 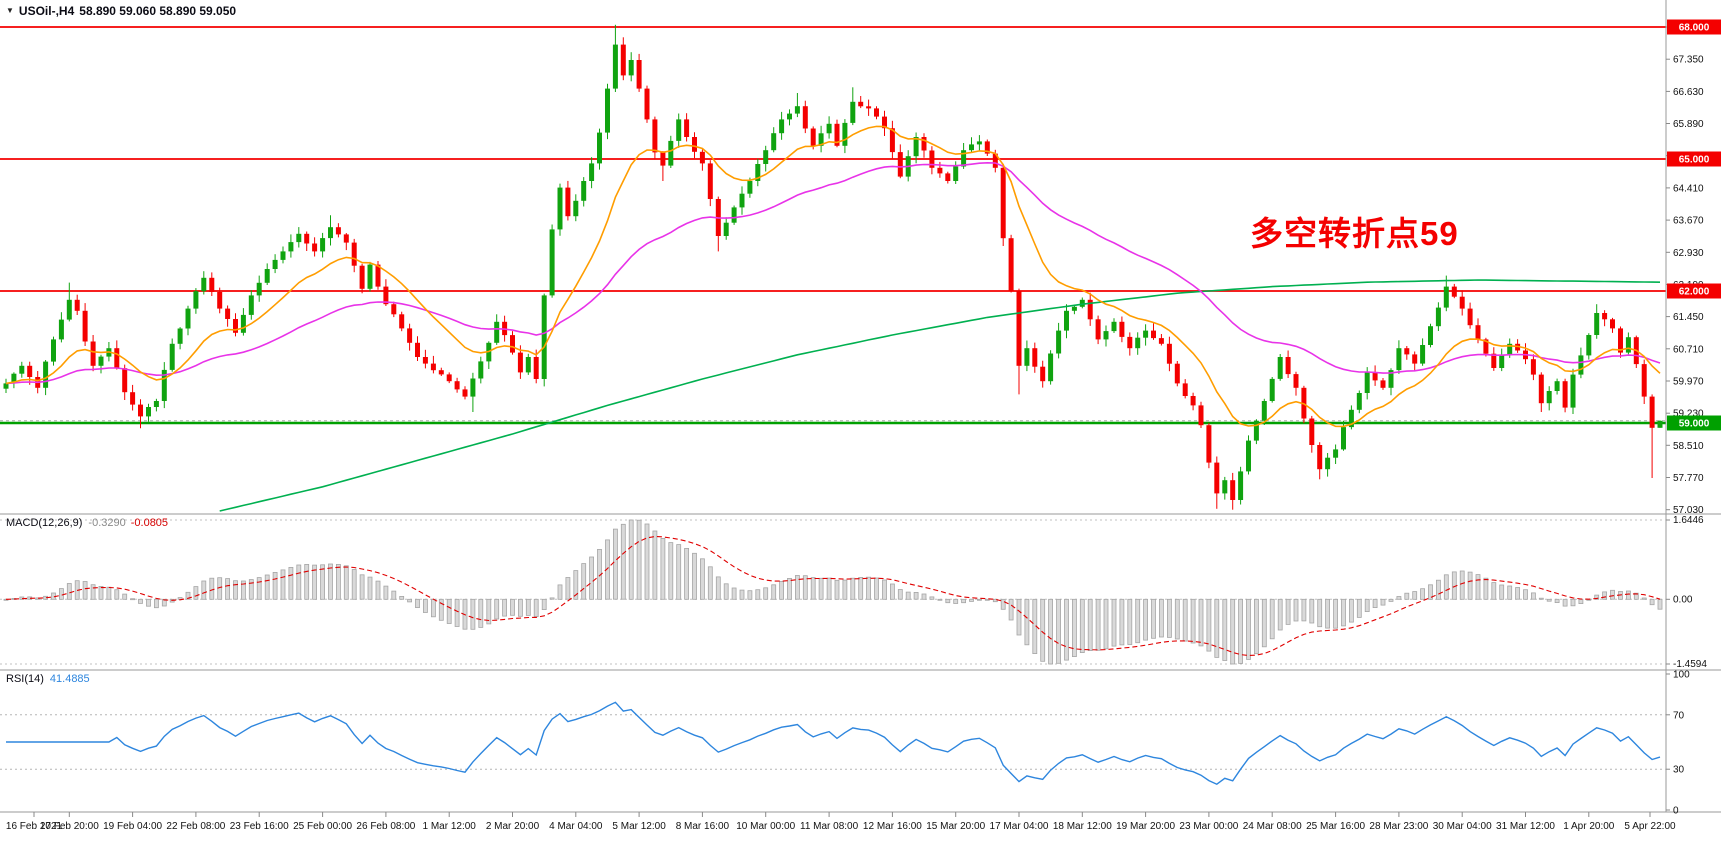 What do you see at coordinates (1525, 826) in the screenshot?
I see `svg-text: 31 Mar 12:00` at bounding box center [1525, 826].